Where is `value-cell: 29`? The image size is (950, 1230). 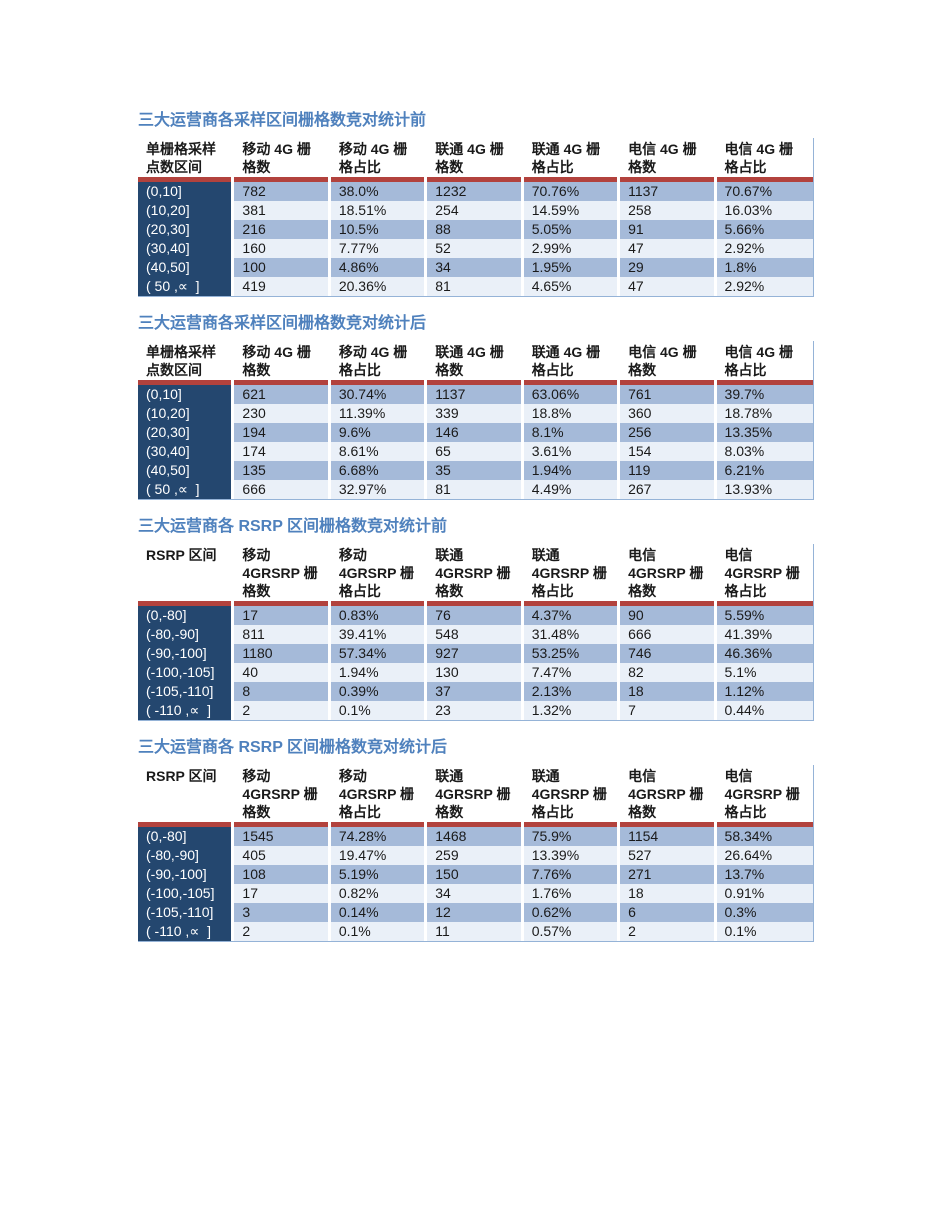 value-cell: 29 is located at coordinates (668, 267).